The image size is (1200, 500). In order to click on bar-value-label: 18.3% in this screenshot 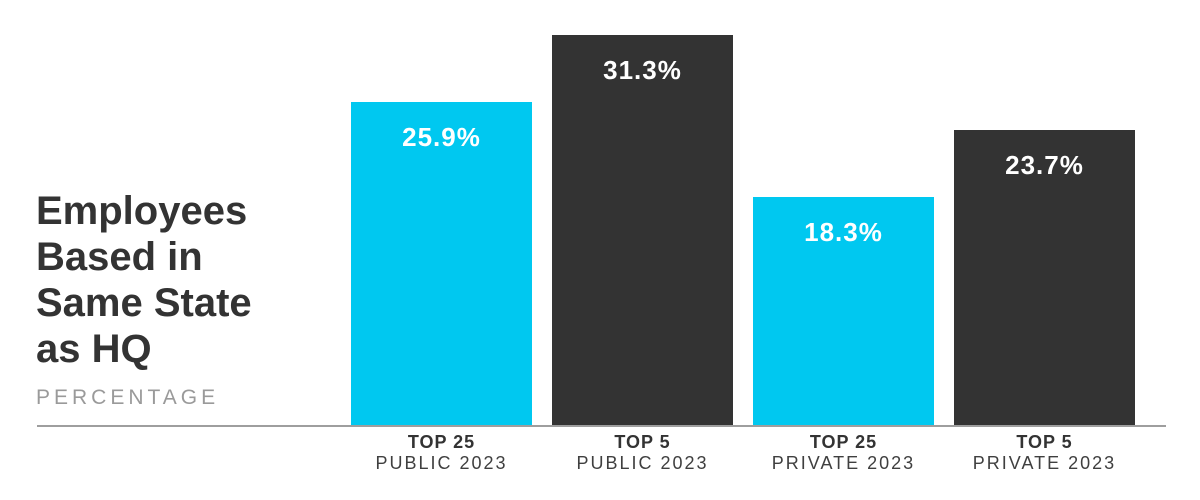, I will do `click(843, 232)`.